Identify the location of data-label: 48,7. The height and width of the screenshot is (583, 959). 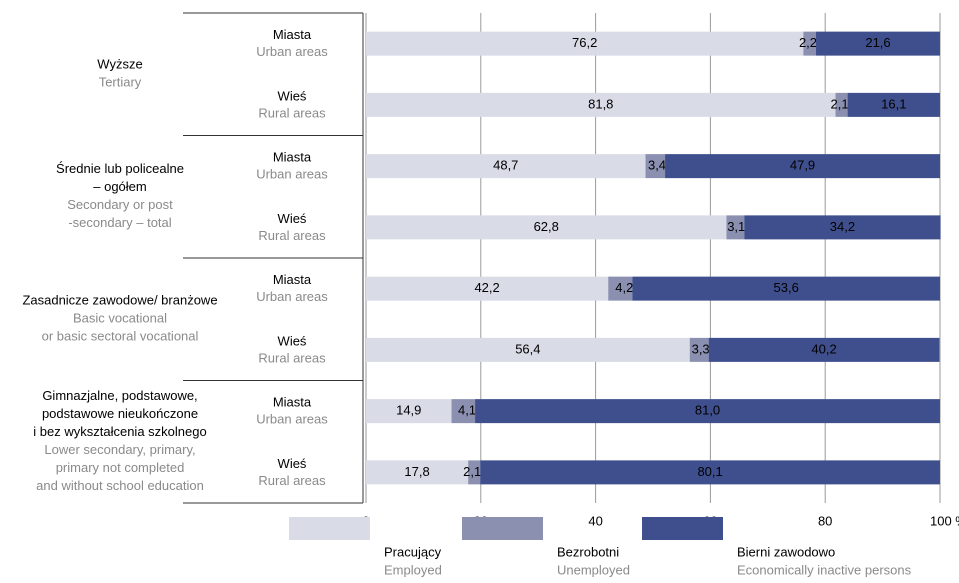
(505, 165).